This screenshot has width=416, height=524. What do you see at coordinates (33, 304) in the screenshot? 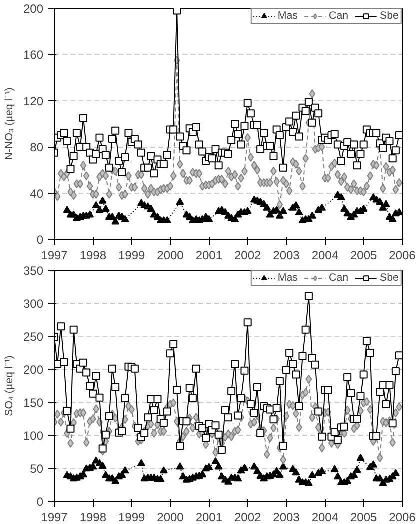
I see `y-tick-label: 300` at bounding box center [33, 304].